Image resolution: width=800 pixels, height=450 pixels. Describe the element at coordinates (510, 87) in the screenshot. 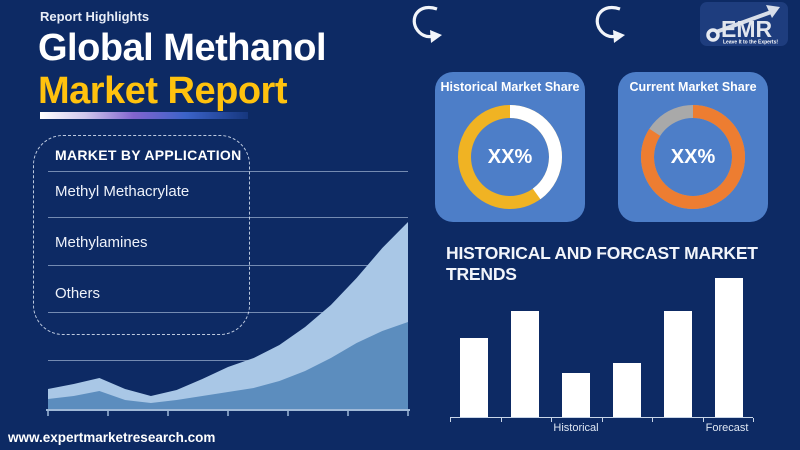

I see `card-title: Historical Market Share` at that location.